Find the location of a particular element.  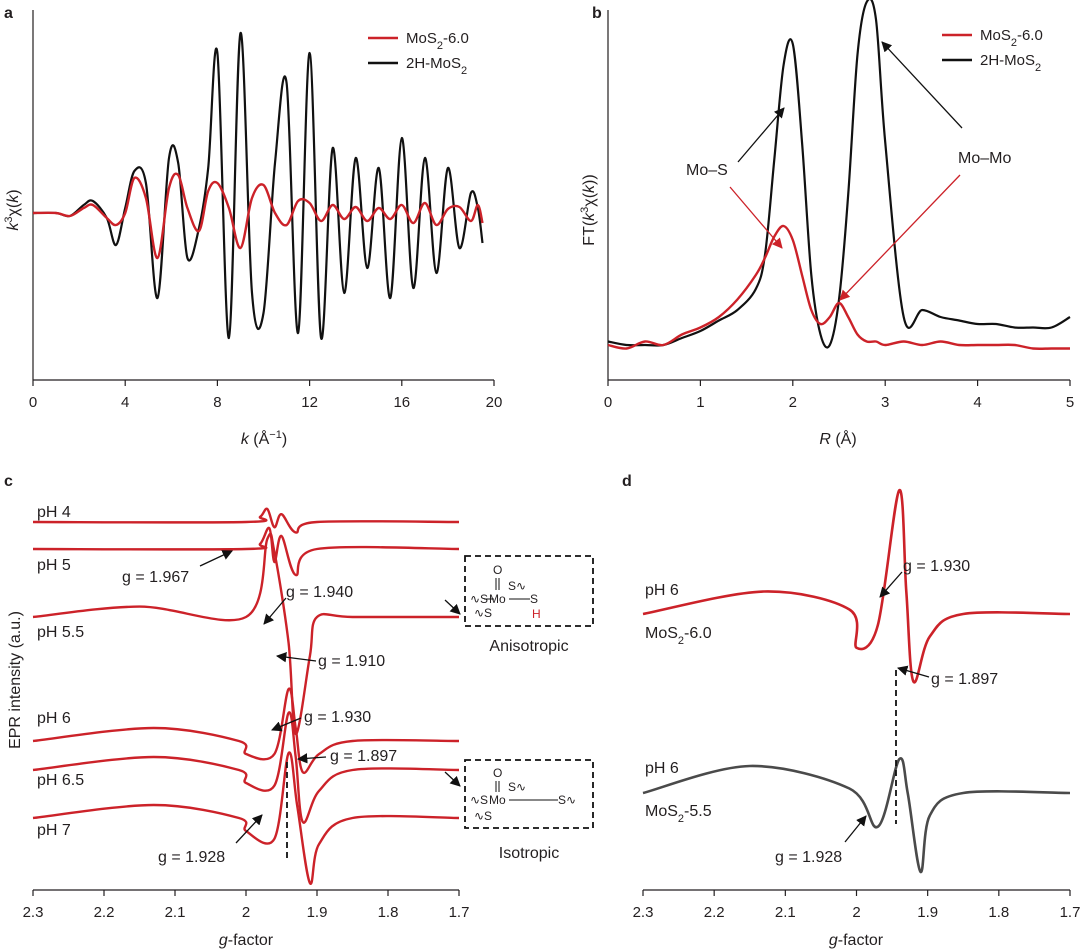

panel-b-x-tick-label: 2 is located at coordinates (793, 402).